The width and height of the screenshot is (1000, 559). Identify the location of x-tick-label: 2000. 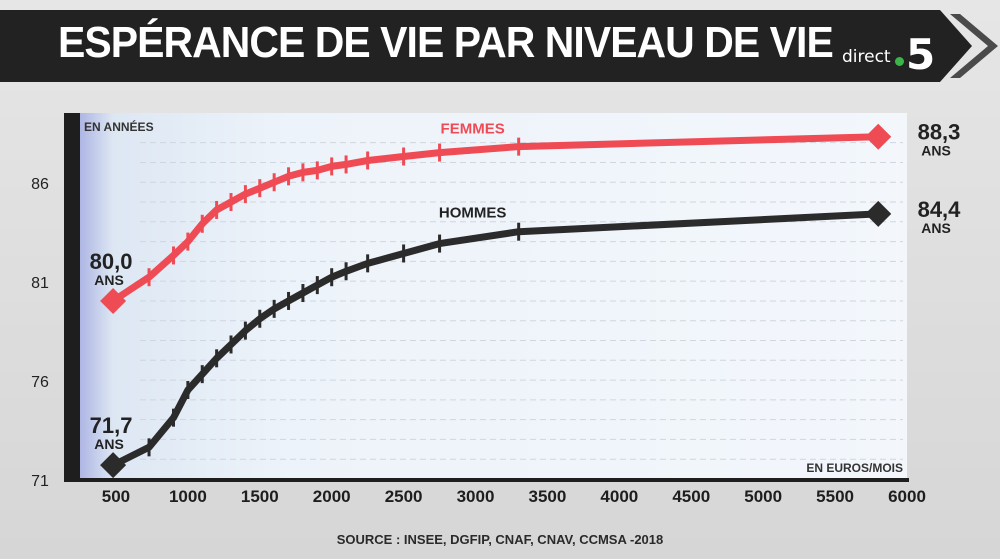
(332, 496).